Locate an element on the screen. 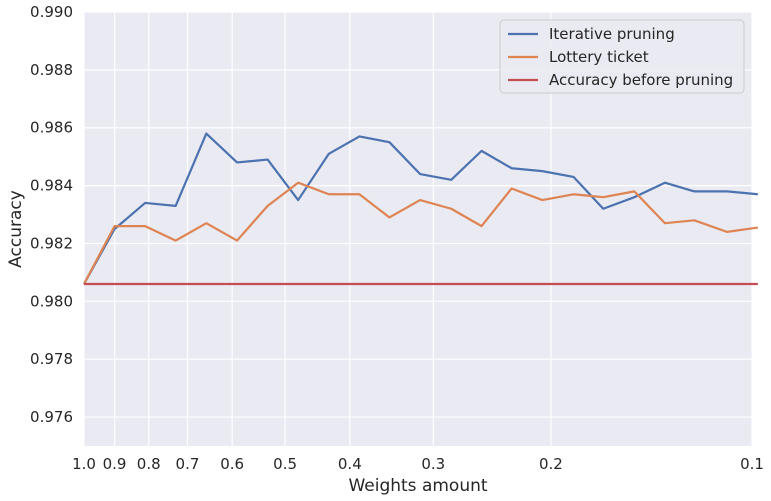 This screenshot has height=501, width=771. legend-label-1: Lottery ticket is located at coordinates (599, 57).